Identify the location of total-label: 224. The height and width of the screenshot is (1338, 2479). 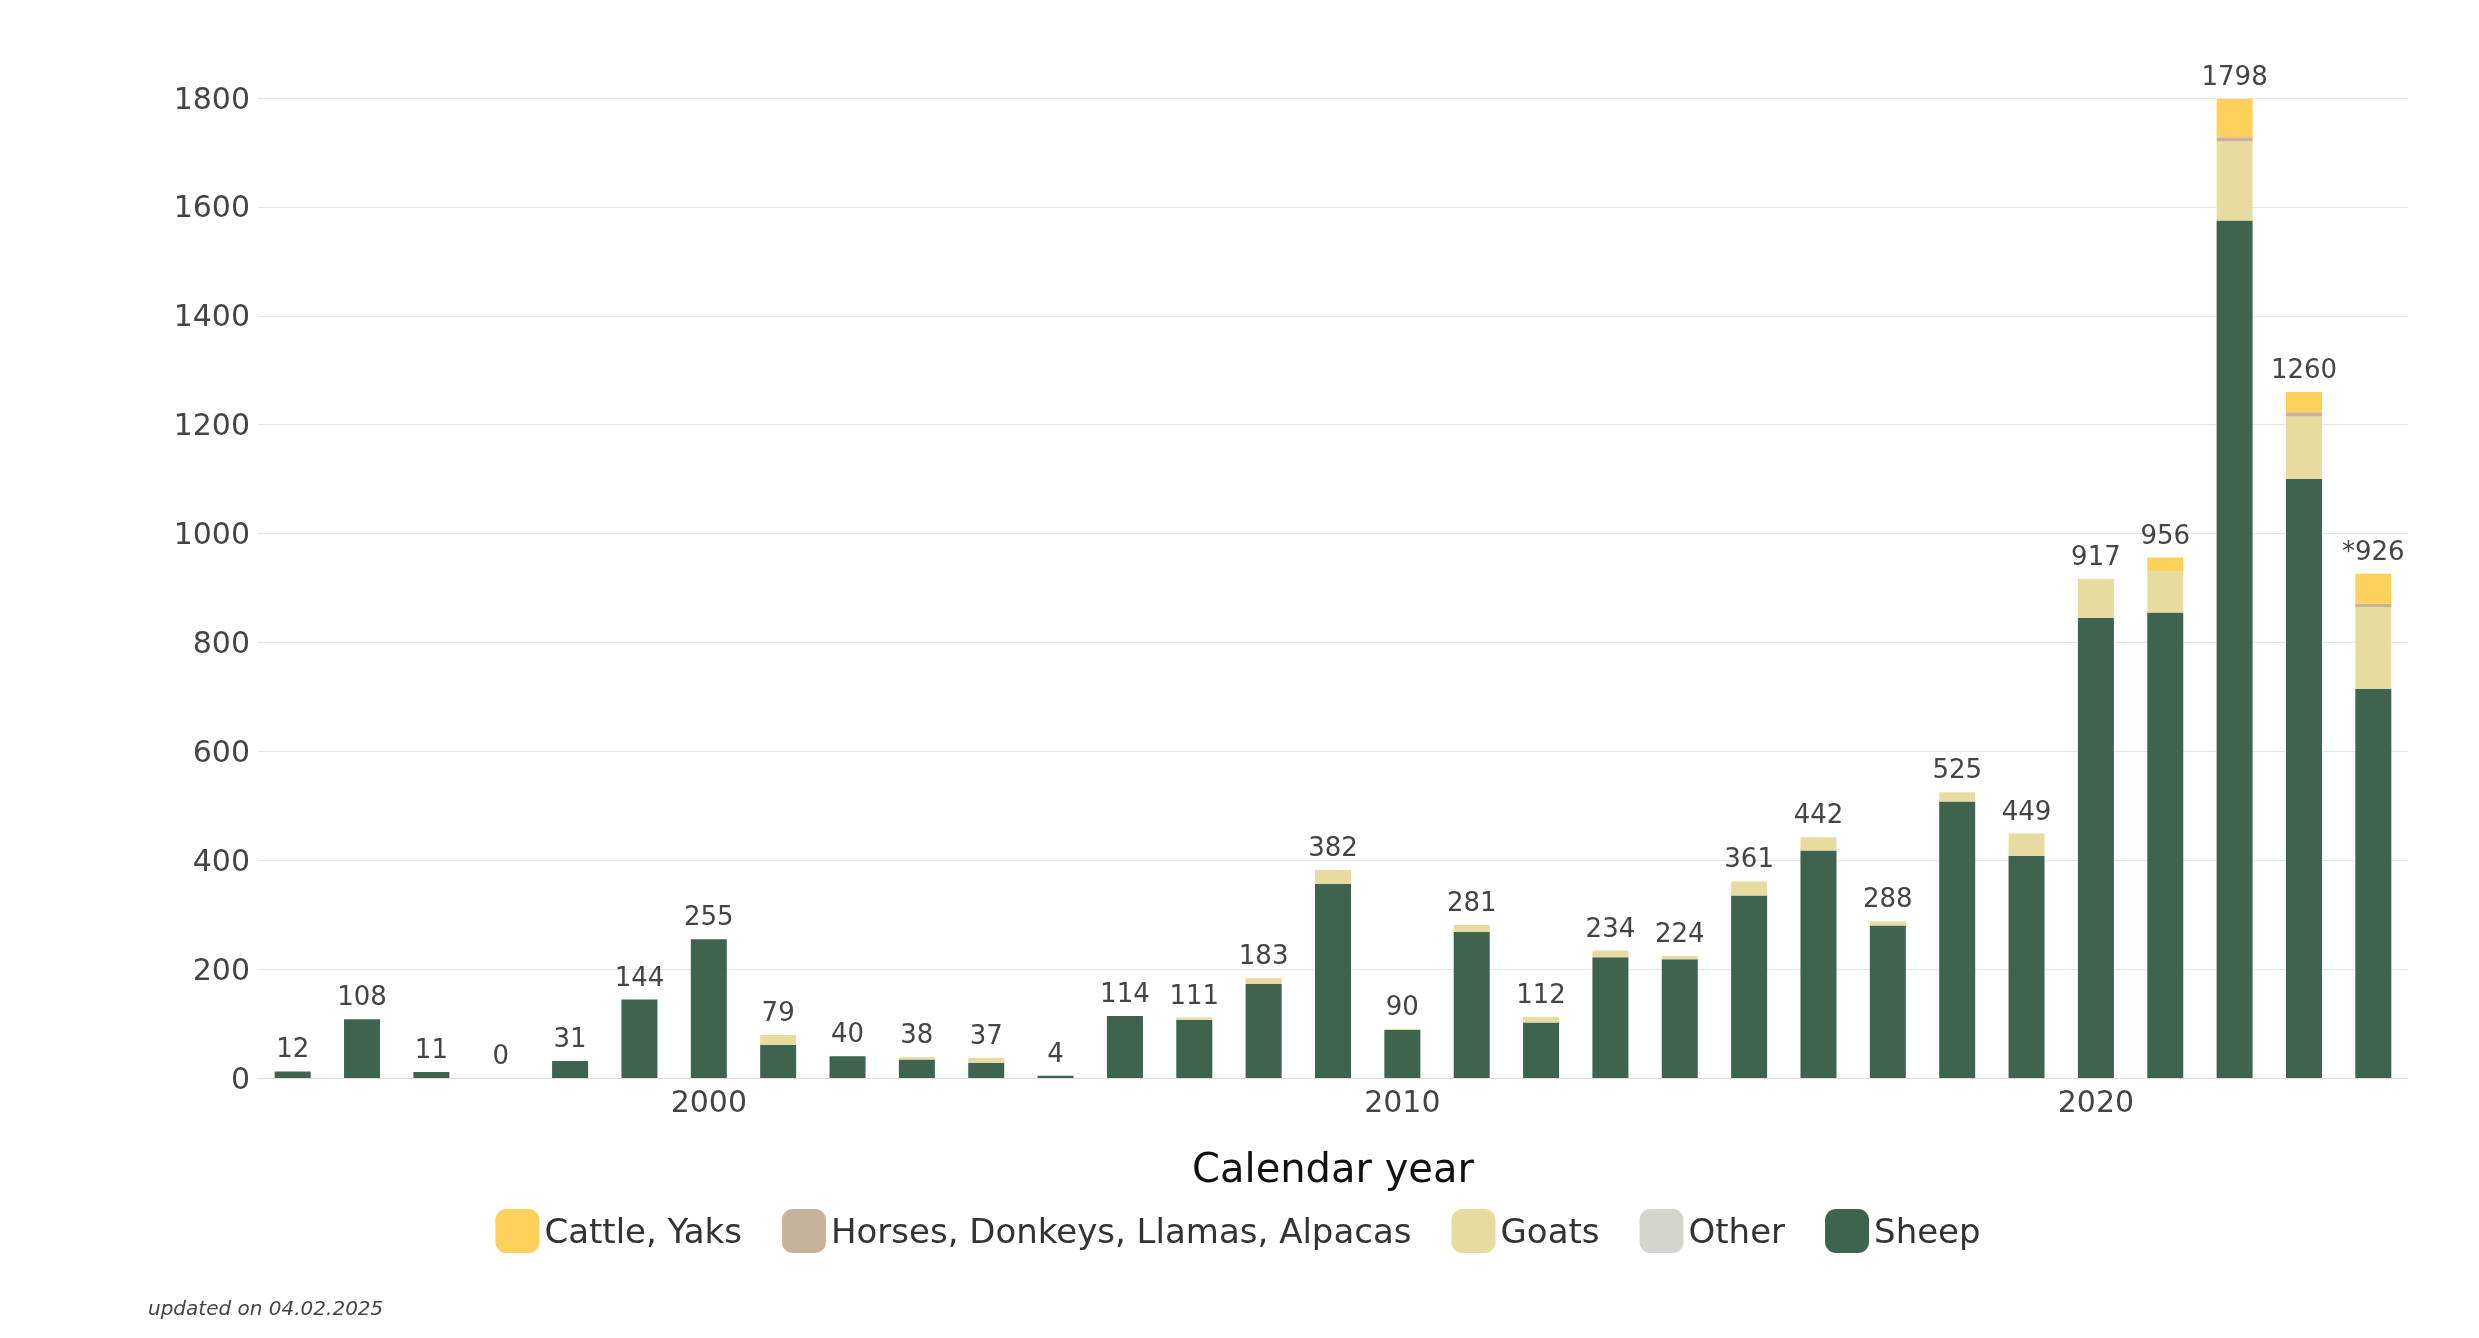
(1679, 933).